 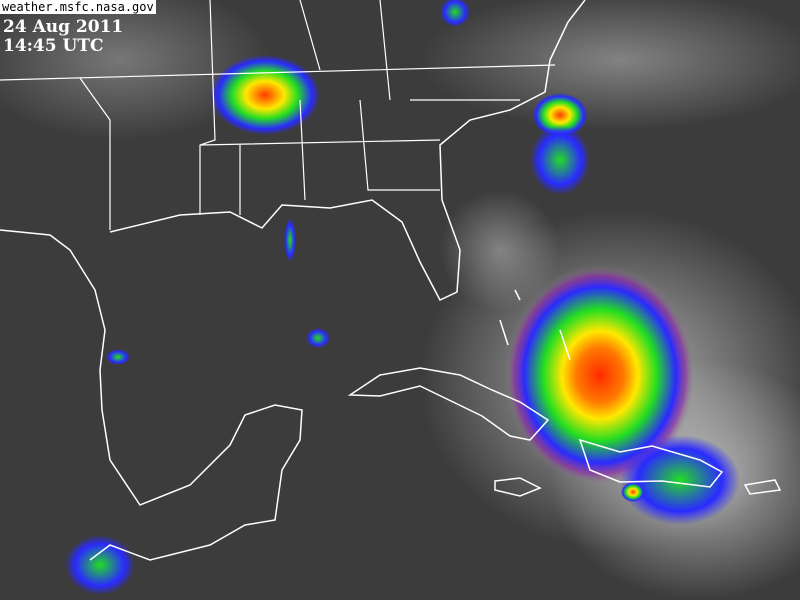 What do you see at coordinates (78, 7) in the screenshot?
I see `source-label: weather.msfc.nasa.gov` at bounding box center [78, 7].